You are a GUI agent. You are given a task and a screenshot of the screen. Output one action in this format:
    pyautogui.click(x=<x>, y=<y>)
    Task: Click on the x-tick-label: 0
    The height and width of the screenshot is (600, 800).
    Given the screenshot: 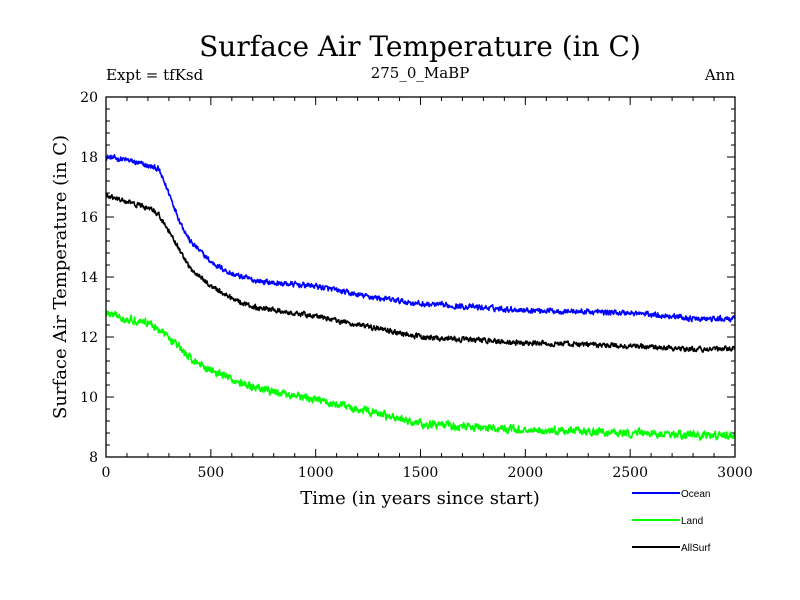 What is the action you would take?
    pyautogui.click(x=106, y=473)
    